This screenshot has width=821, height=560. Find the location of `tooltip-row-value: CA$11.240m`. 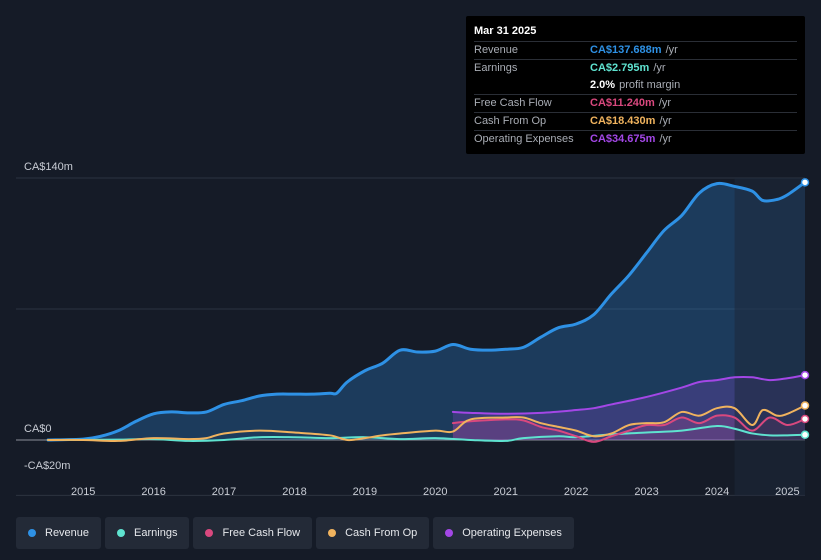

tooltip-row-value: CA$11.240m is located at coordinates (622, 103).